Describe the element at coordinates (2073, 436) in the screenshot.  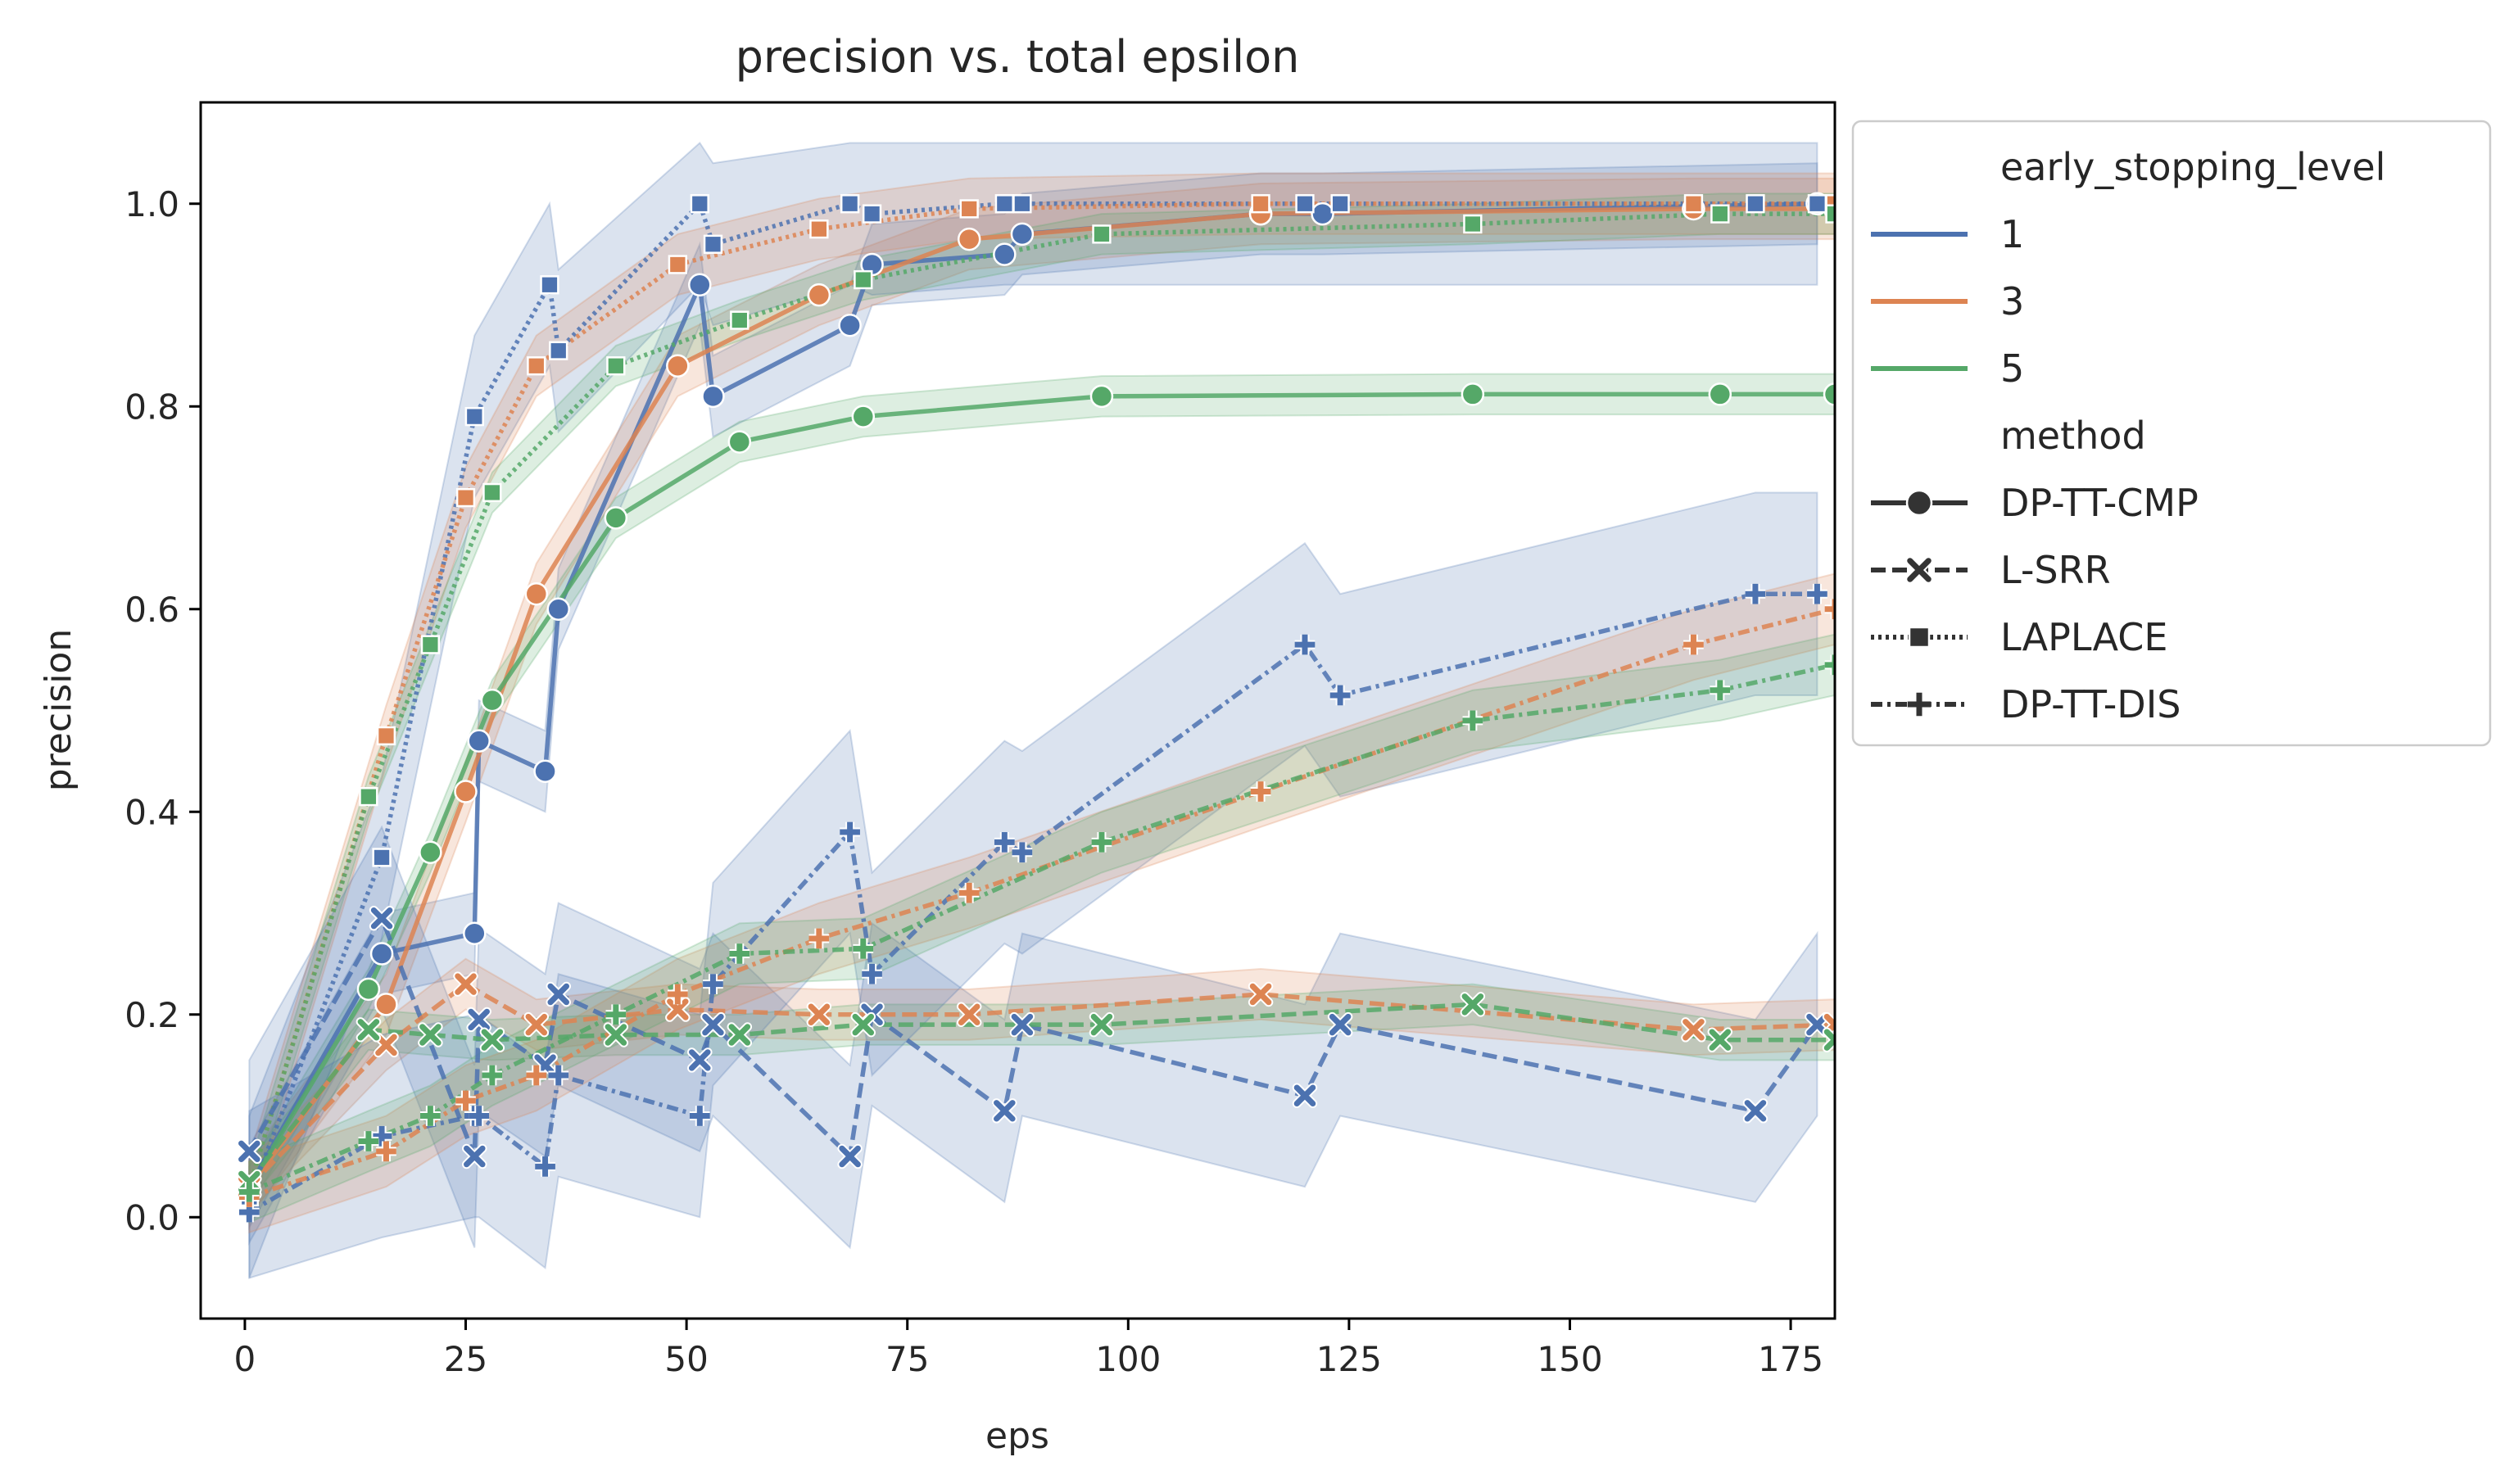
I see `legend-title-method: method` at that location.